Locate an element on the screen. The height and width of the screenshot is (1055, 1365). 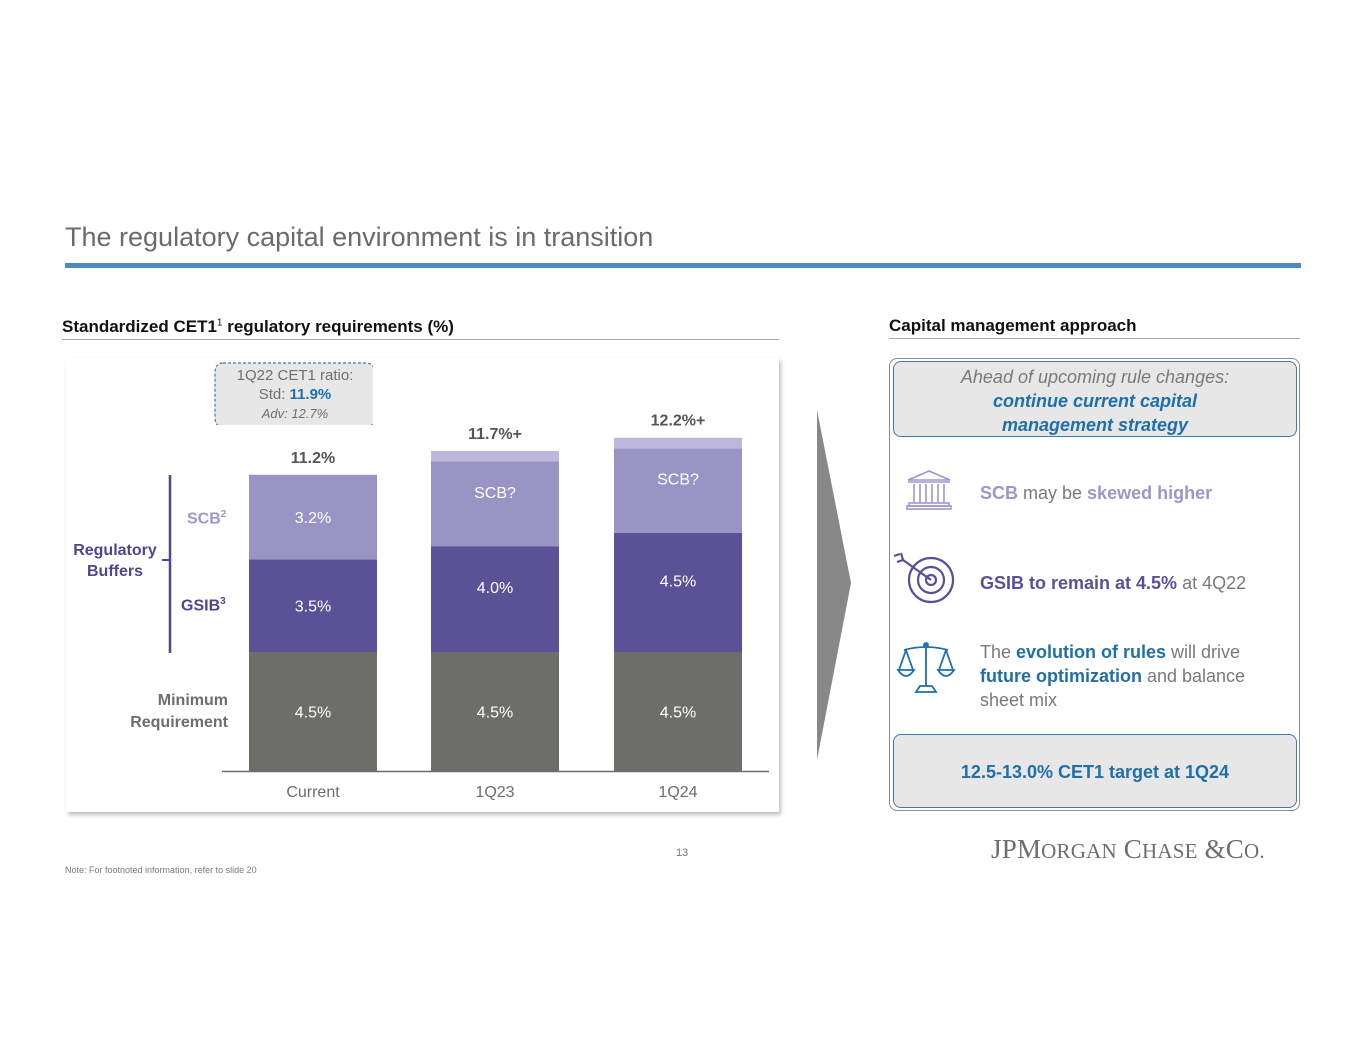
item-gsib-emph: GSIB to remain at 4.5% is located at coordinates (1079, 583).